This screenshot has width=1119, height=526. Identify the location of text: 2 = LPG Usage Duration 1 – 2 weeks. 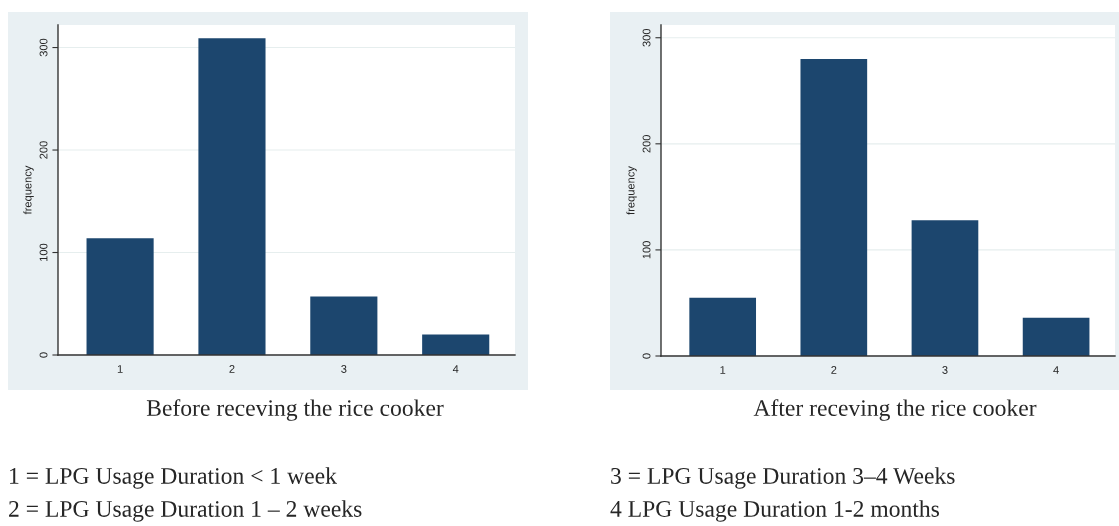
(185, 511).